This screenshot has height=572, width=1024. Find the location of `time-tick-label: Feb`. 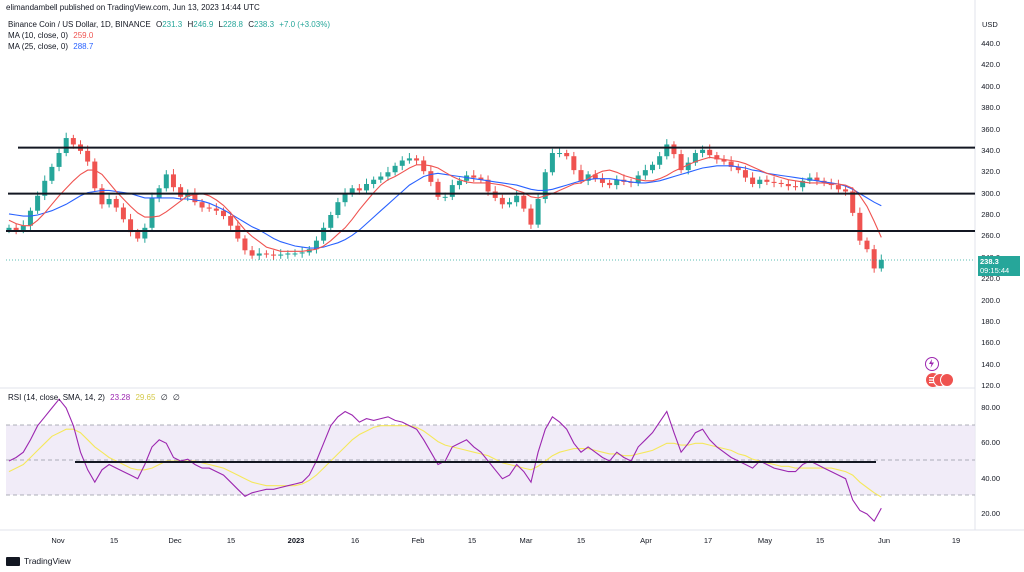

time-tick-label: Feb is located at coordinates (418, 540).